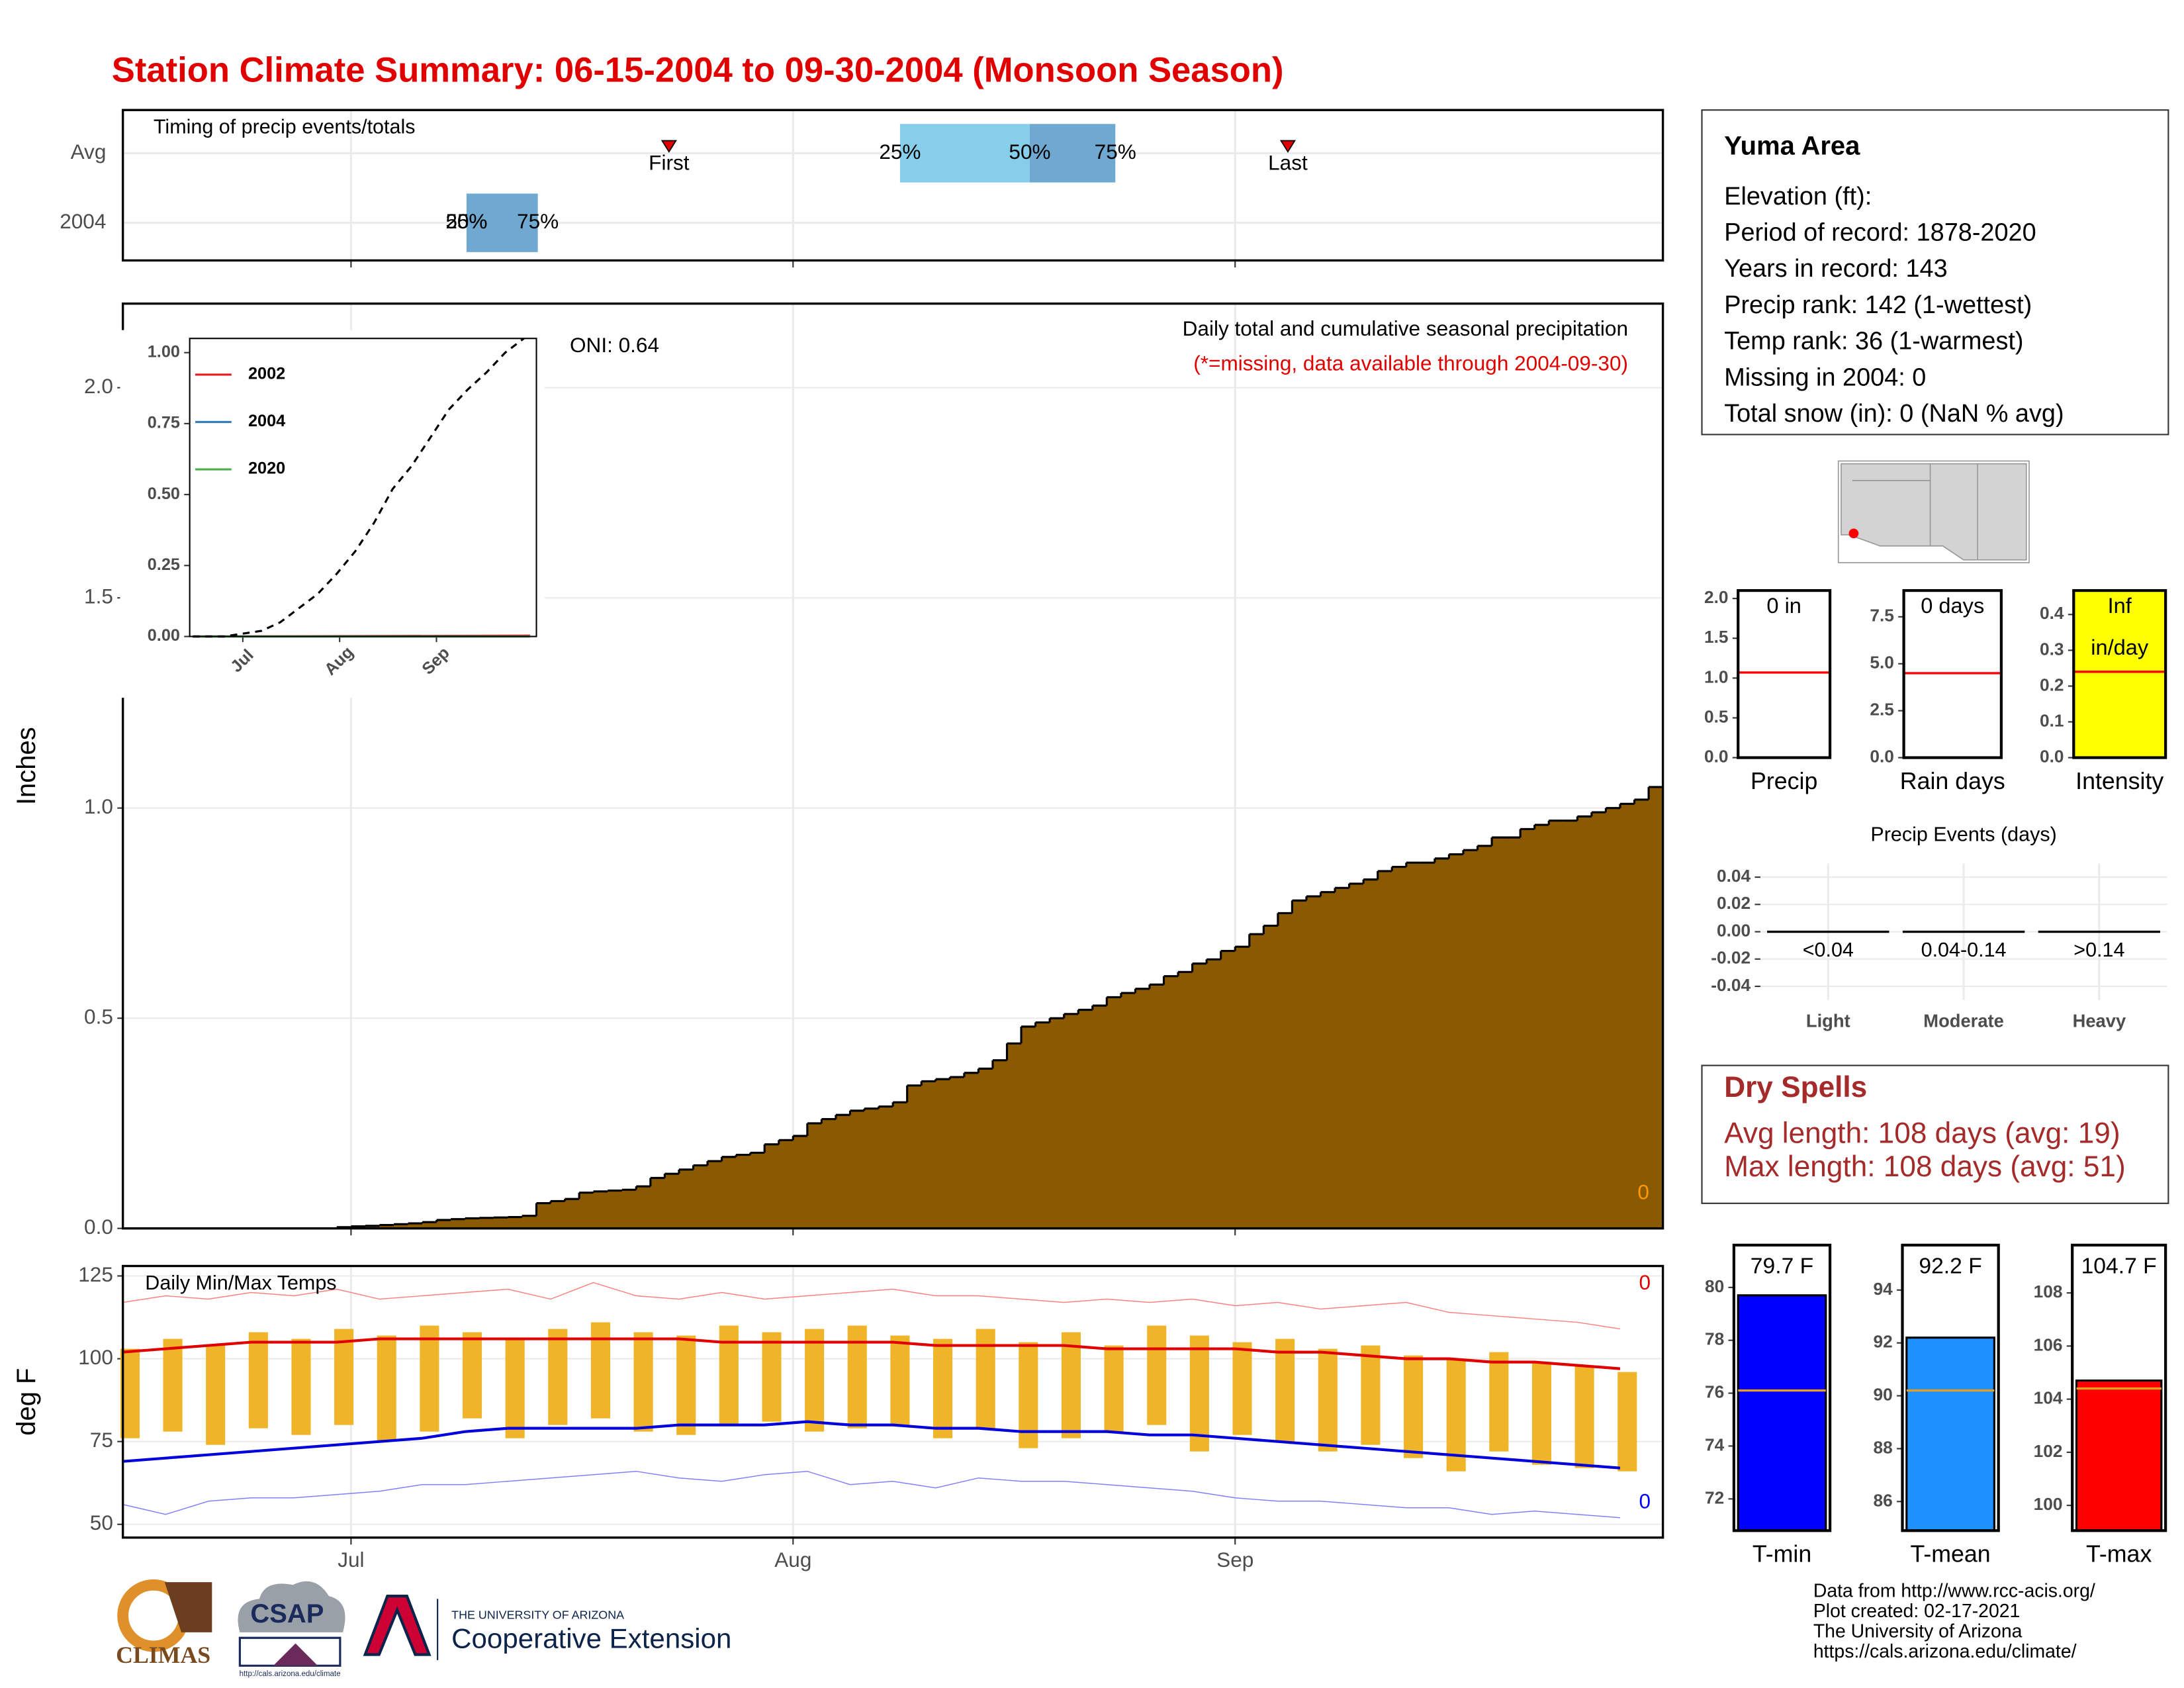 The image size is (2184, 1688). I want to click on event-marker, so click(1288, 146).